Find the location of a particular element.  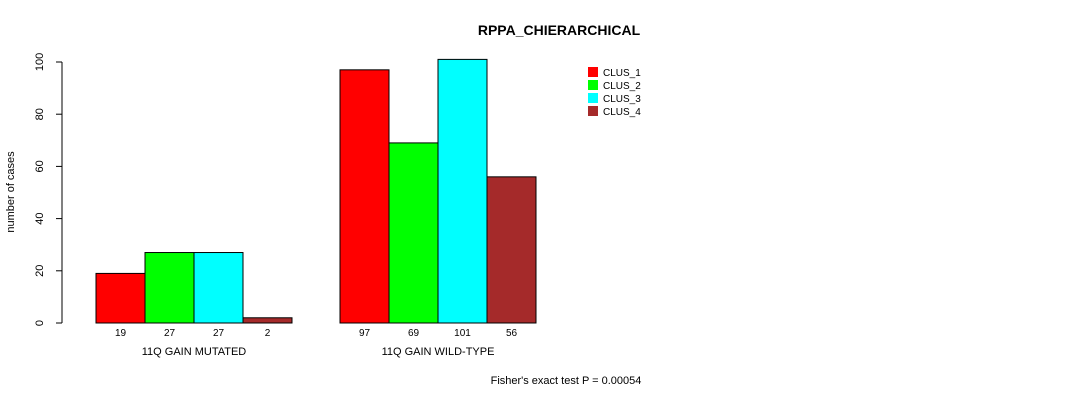

legend-label: CLUS_3 is located at coordinates (622, 99).